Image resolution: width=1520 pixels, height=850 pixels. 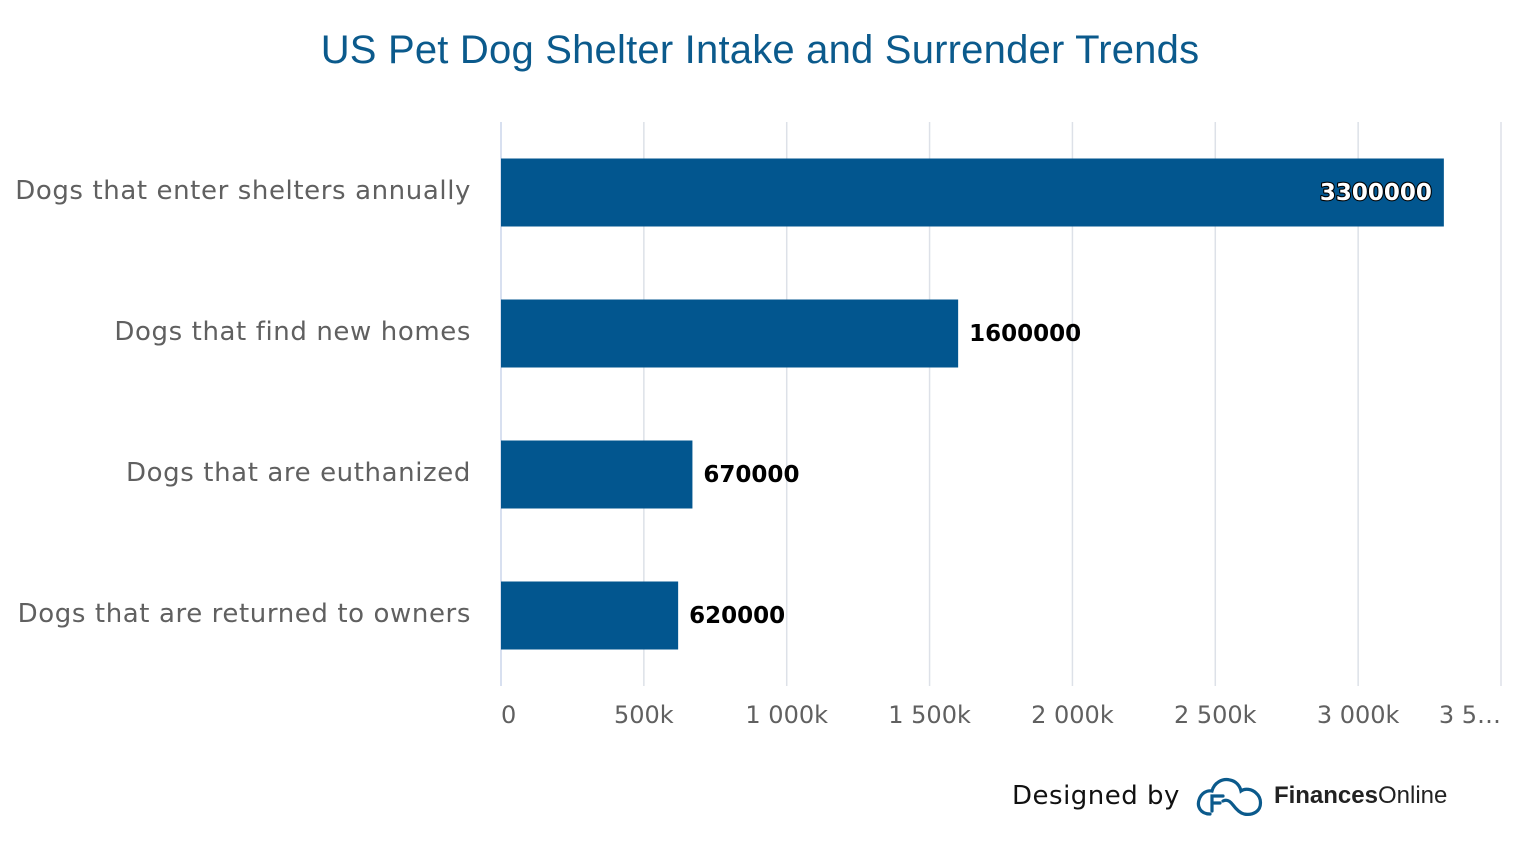 What do you see at coordinates (1358, 715) in the screenshot?
I see `x-tick-label: 3 000k` at bounding box center [1358, 715].